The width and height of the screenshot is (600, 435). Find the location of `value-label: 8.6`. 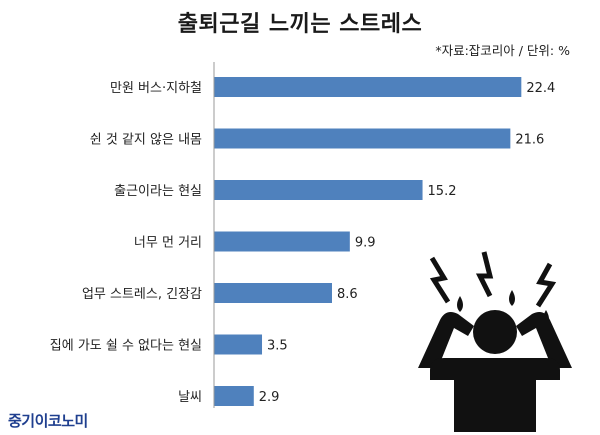

value-label: 8.6 is located at coordinates (347, 294).